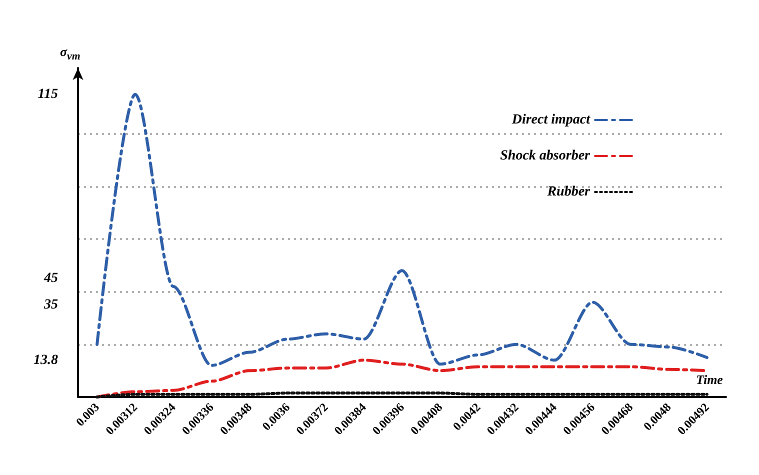 Image resolution: width=759 pixels, height=475 pixels. Describe the element at coordinates (50, 304) in the screenshot. I see `y-tick-label: 35` at that location.